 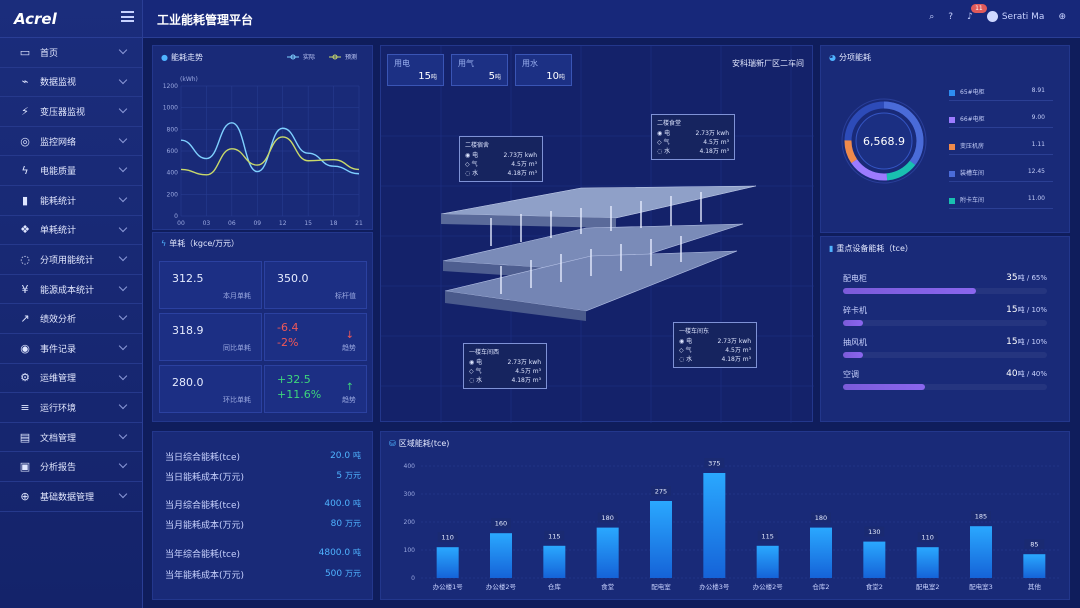 I want to click on summary-unit: 吨, so click(x=357, y=503).